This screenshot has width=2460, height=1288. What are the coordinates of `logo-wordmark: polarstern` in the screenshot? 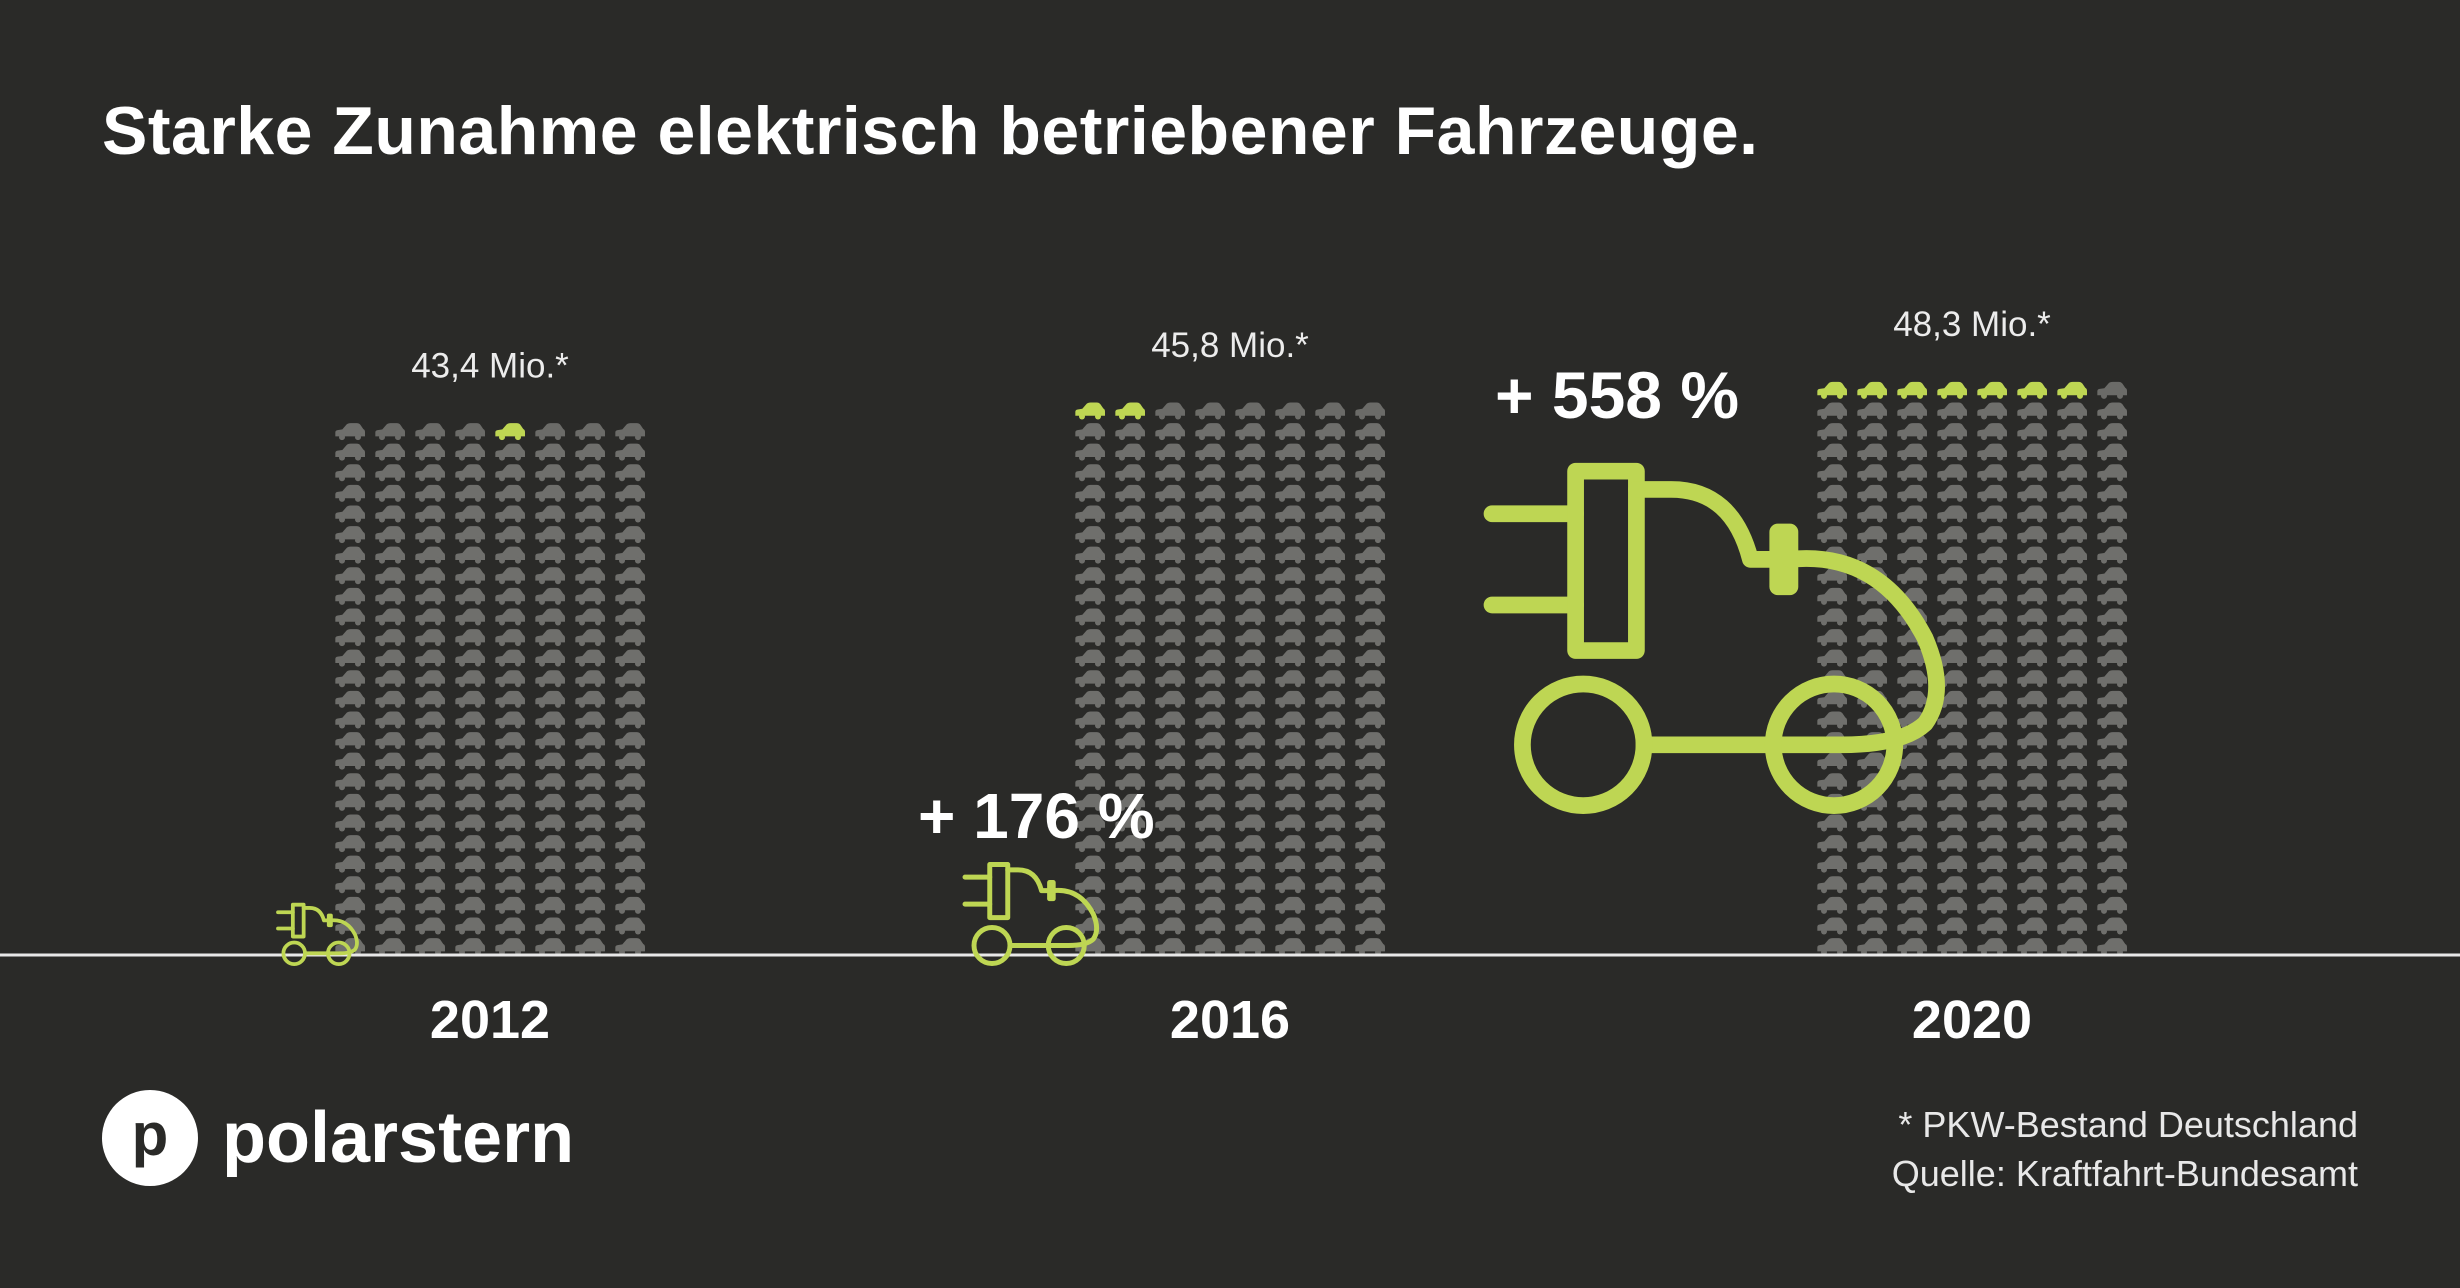 It's located at (398, 1138).